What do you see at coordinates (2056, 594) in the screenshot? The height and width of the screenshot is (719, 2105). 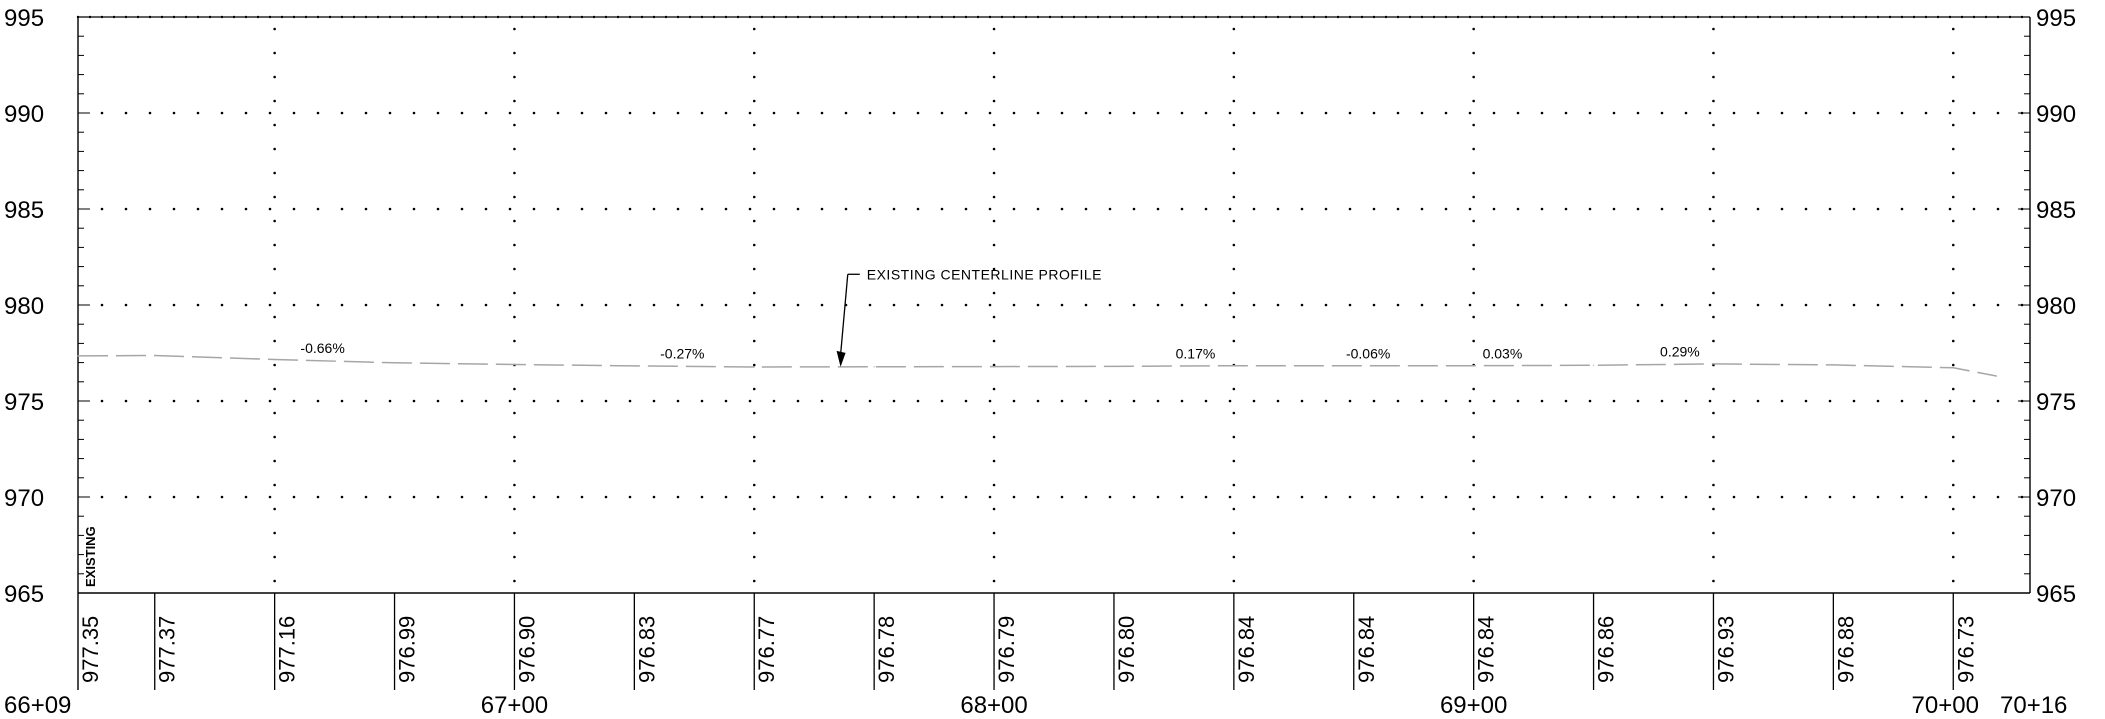 I see `y-tick-label-right: 965` at bounding box center [2056, 594].